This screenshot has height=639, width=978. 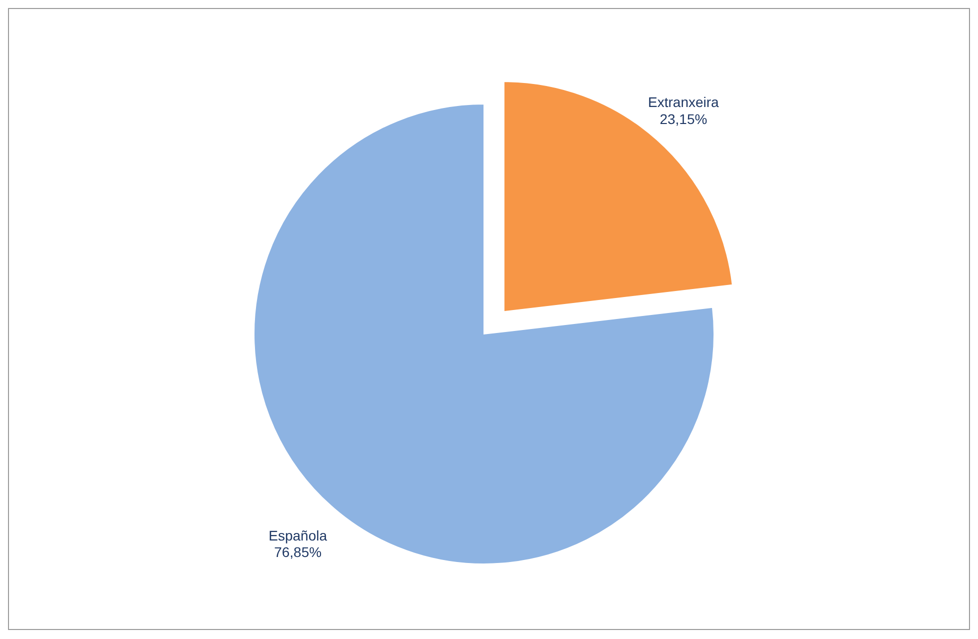 What do you see at coordinates (298, 552) in the screenshot?
I see `data-label: 76,85%` at bounding box center [298, 552].